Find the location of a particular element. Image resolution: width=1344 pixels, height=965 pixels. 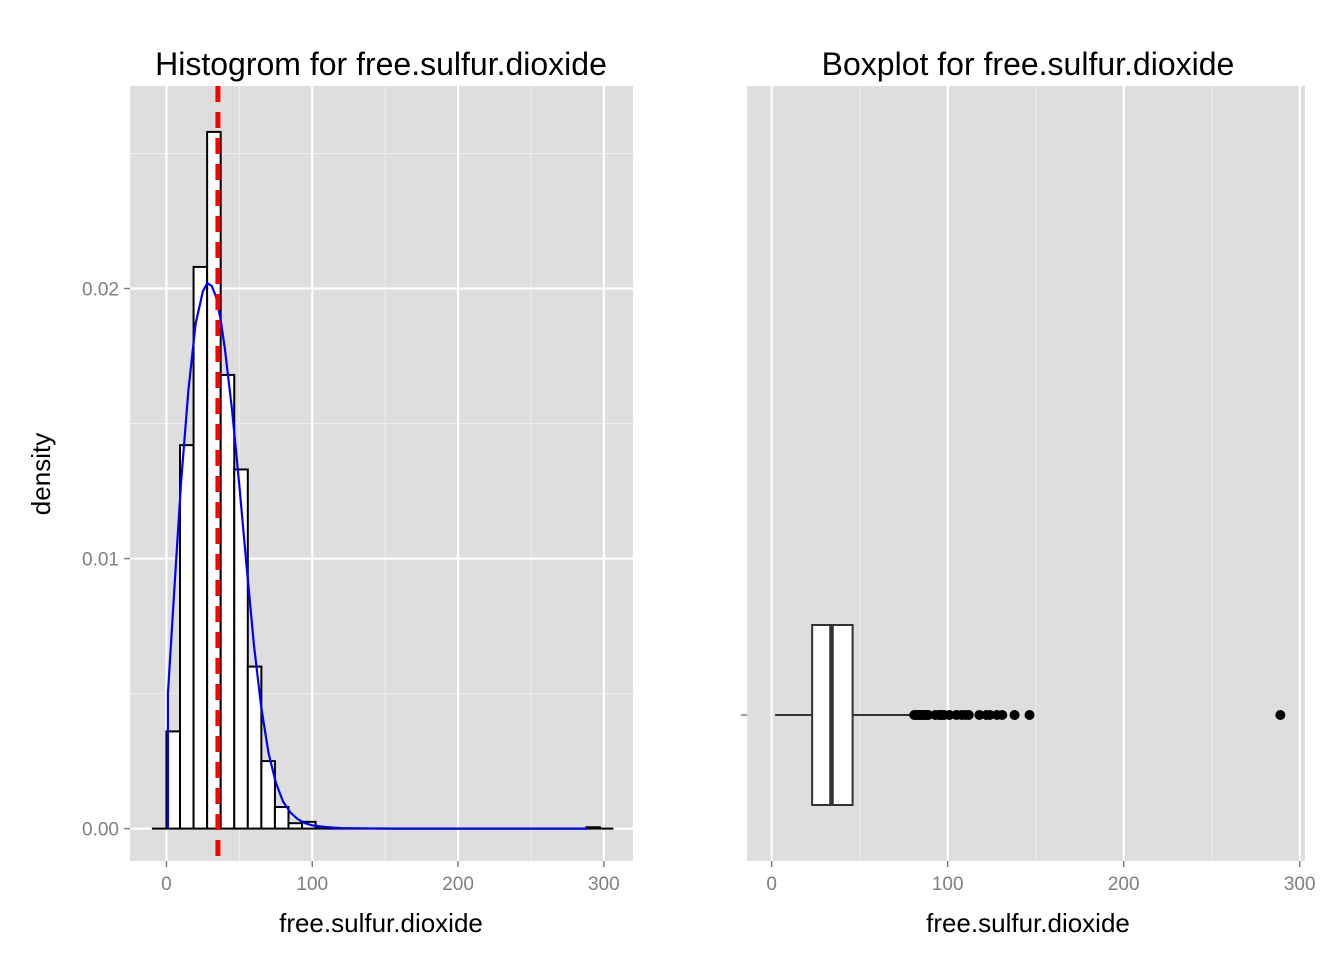

boxplot-x-tick-label: 200 is located at coordinates (1124, 884).